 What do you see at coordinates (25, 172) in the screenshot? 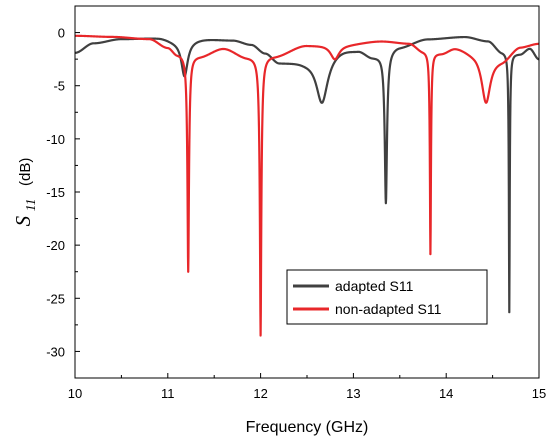
I see `y-axis-label-unit: (dB)` at bounding box center [25, 172].